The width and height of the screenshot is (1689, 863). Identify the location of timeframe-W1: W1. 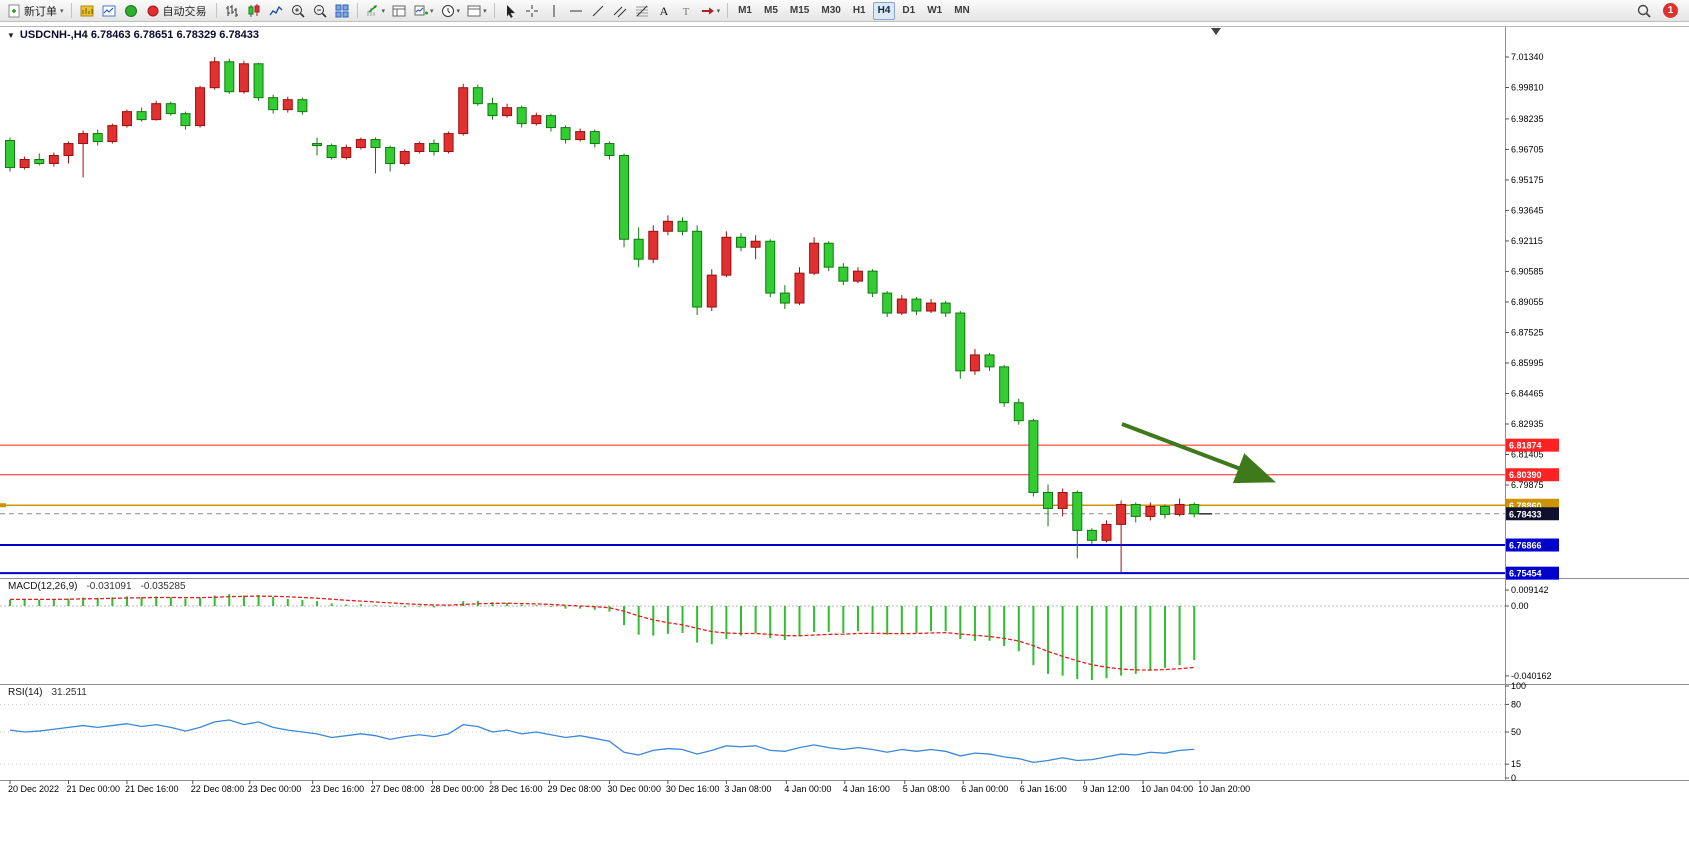
(935, 10).